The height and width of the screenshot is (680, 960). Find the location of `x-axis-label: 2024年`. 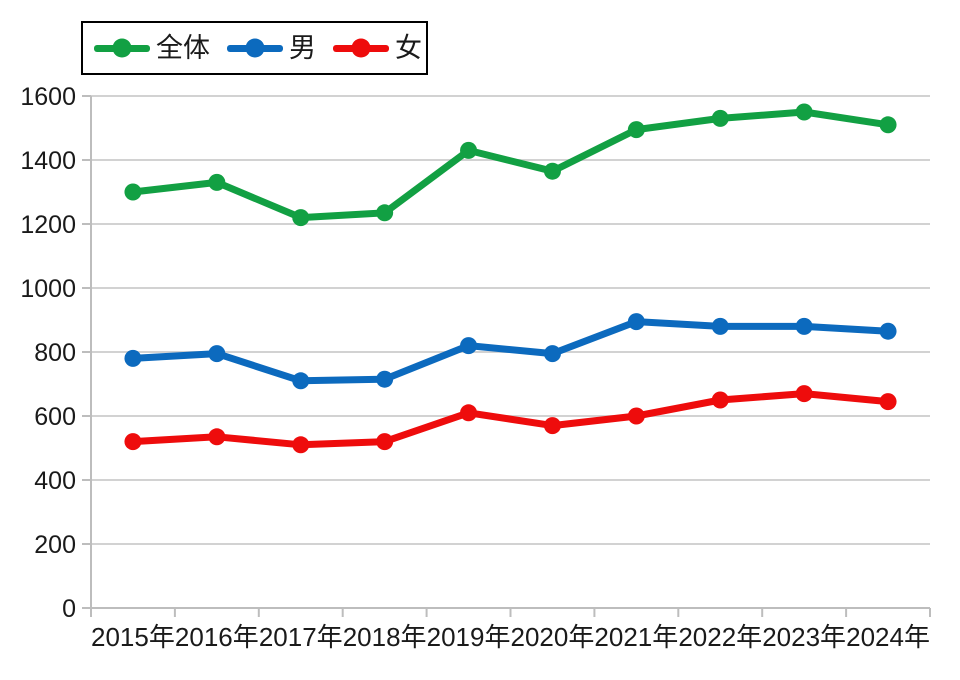

x-axis-label: 2024年 is located at coordinates (888, 637).